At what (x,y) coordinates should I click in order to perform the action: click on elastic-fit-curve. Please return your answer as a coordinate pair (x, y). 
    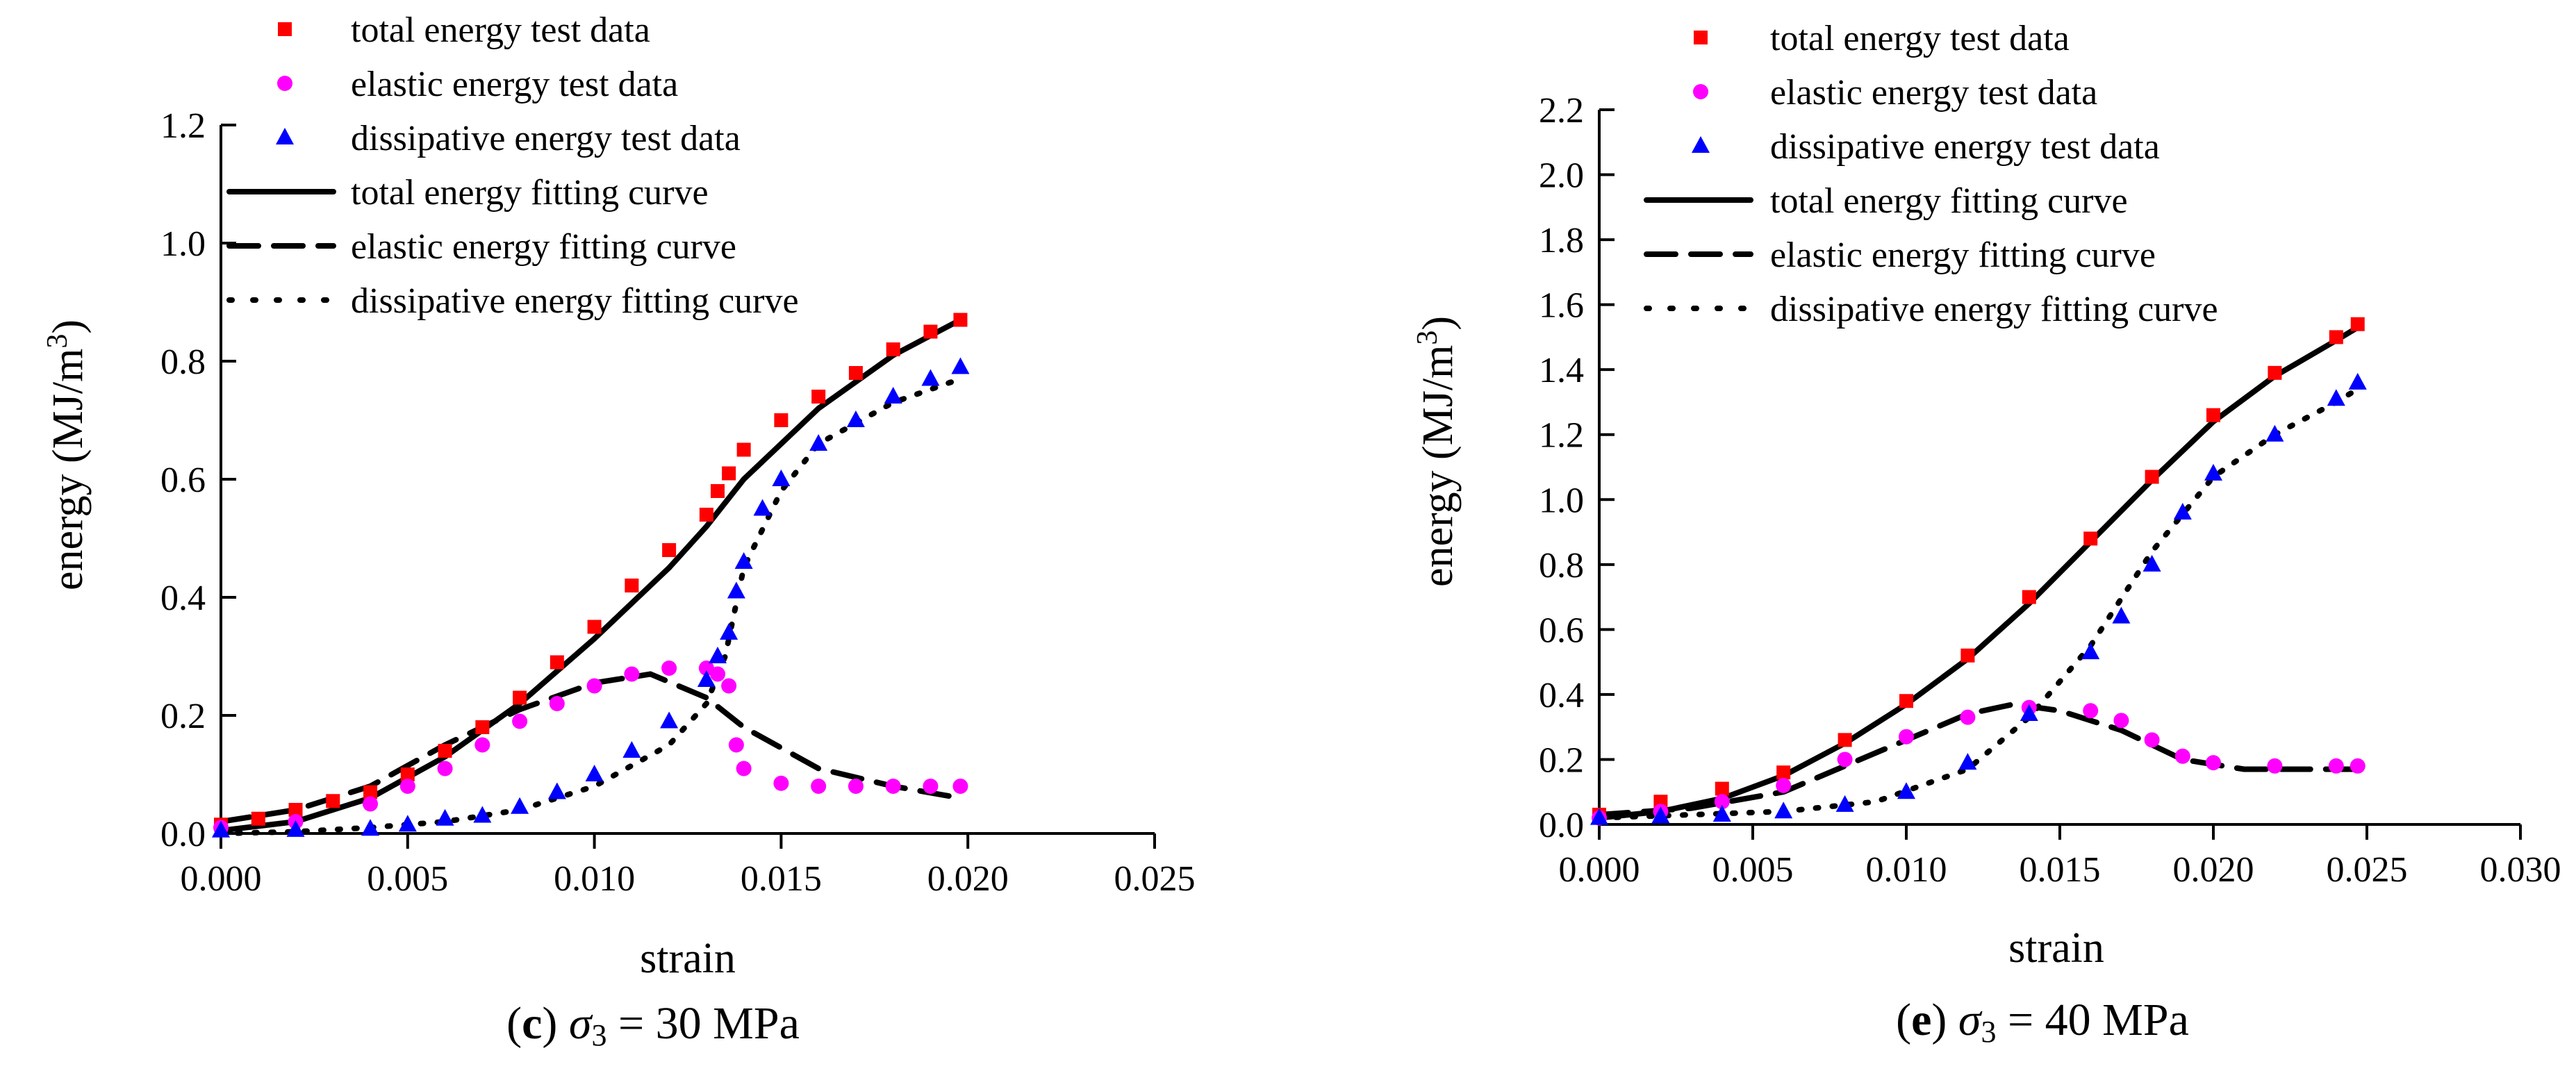
    Looking at the image, I should click on (591, 747).